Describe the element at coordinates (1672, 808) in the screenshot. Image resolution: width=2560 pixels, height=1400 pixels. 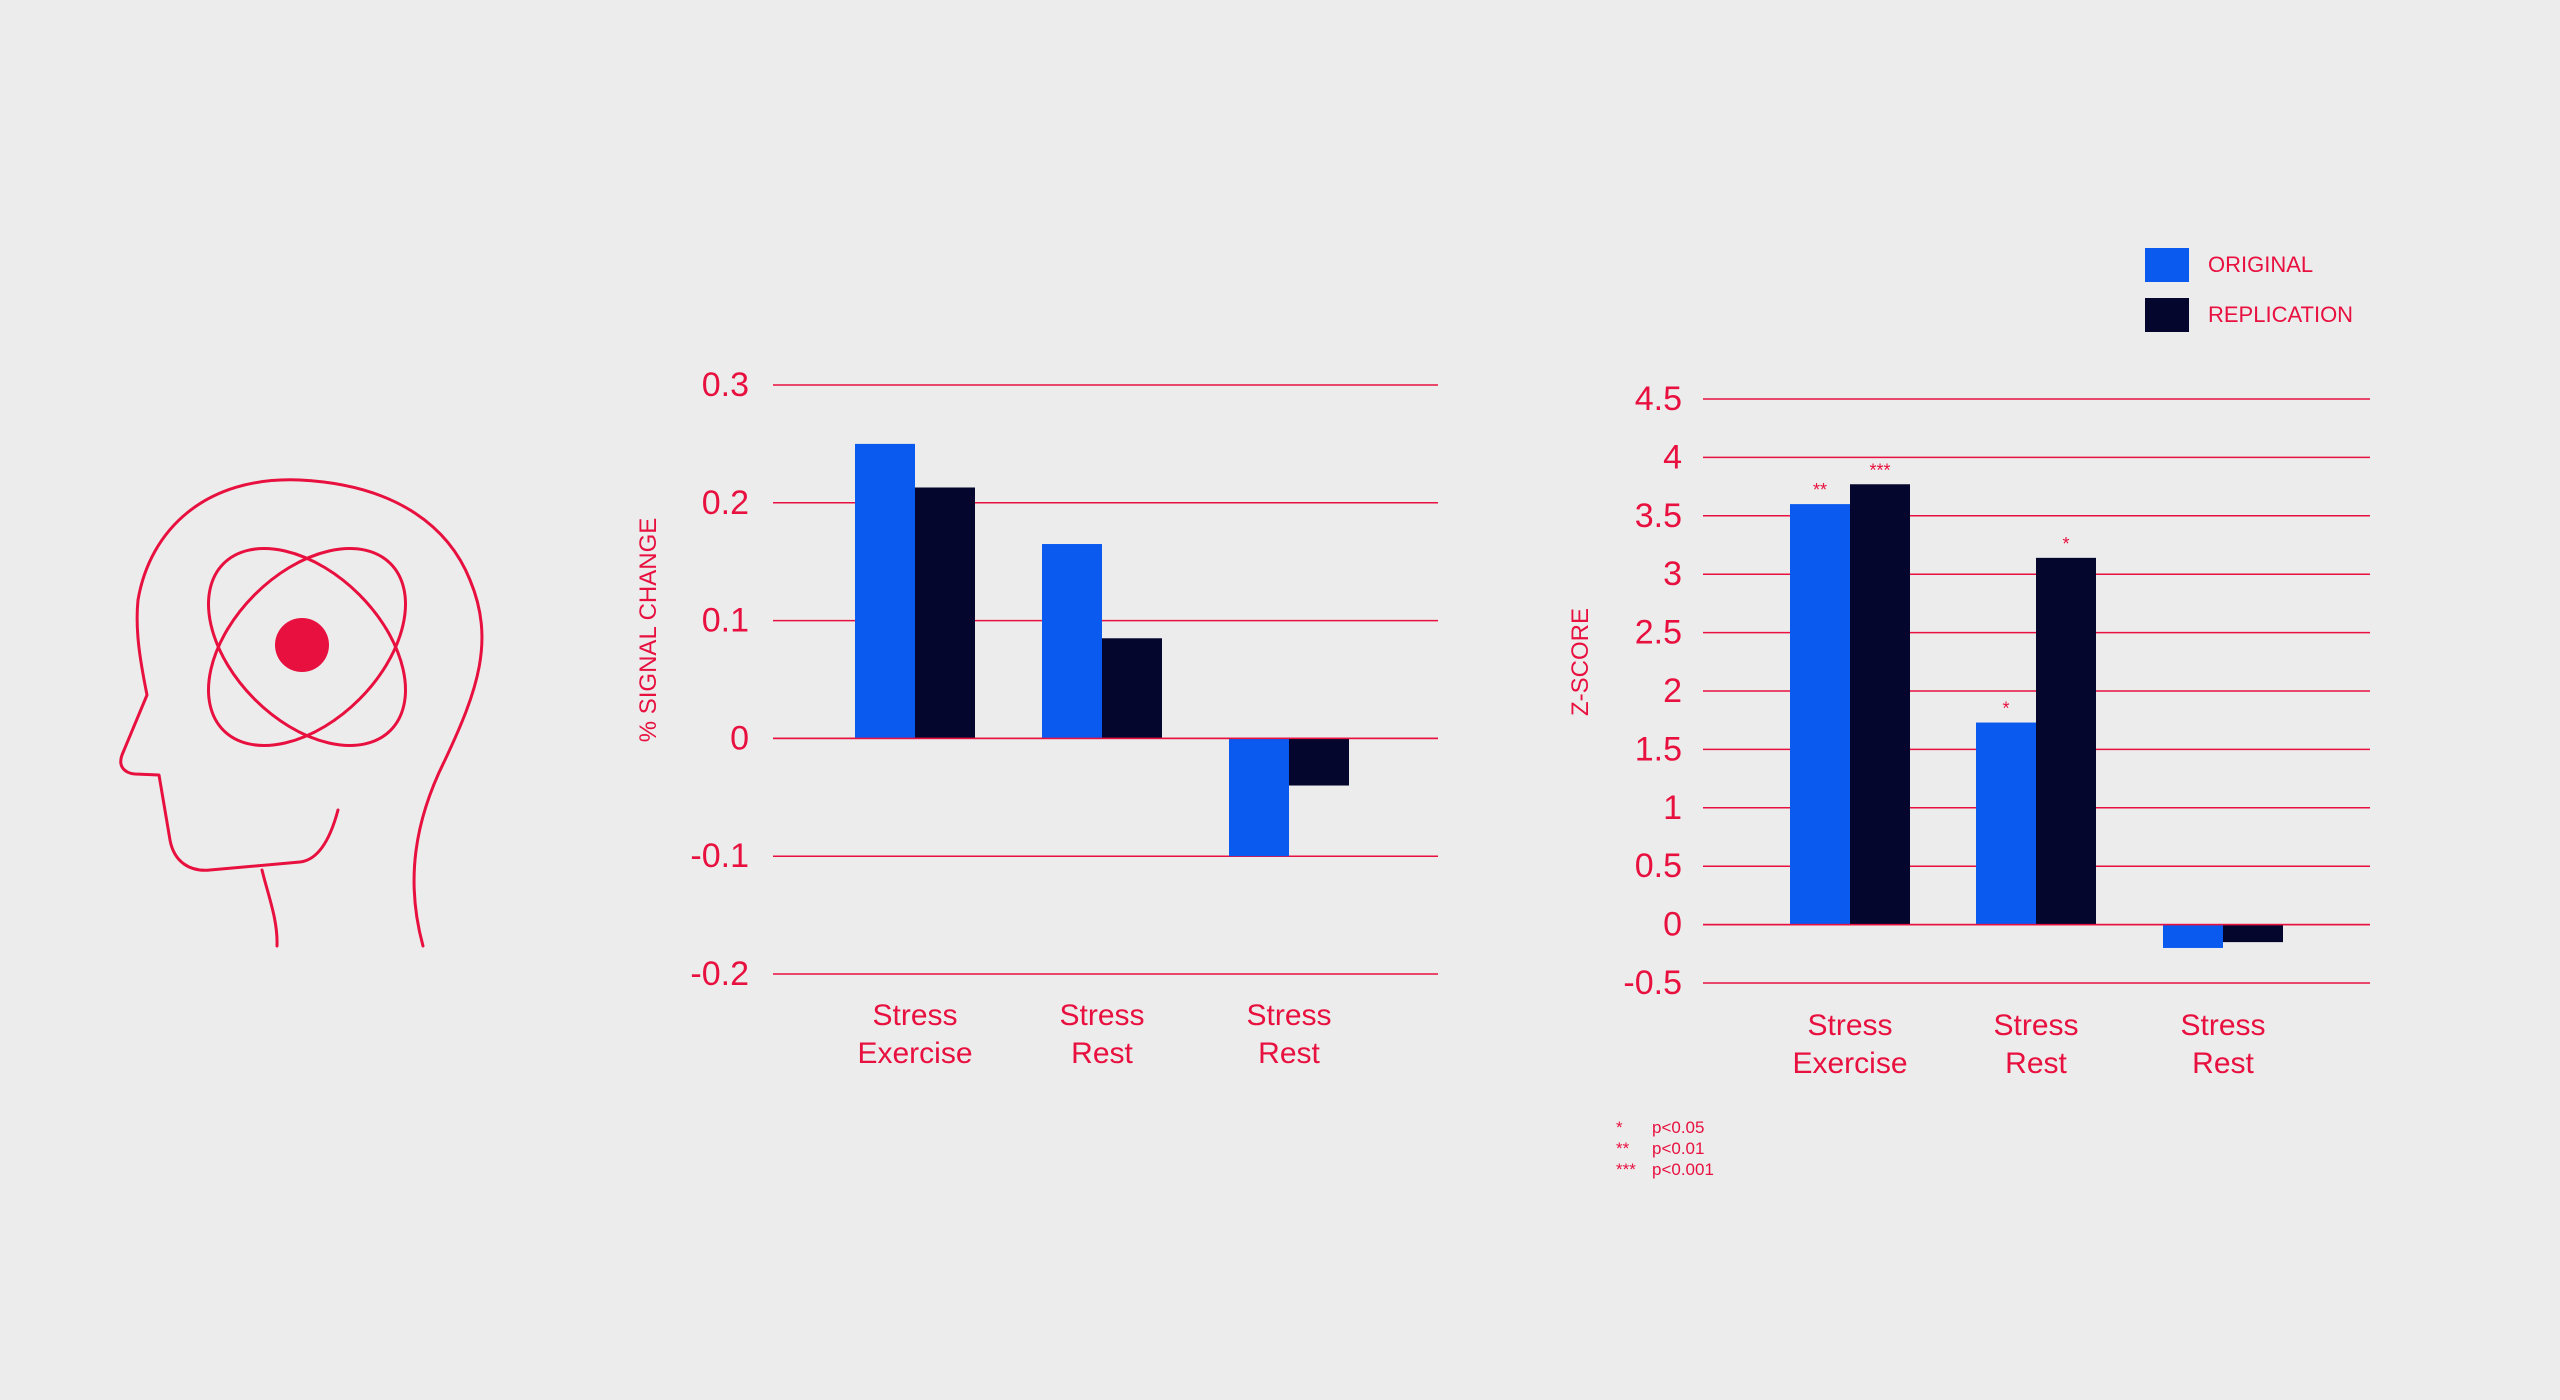
I see `y-tick-label: 1` at that location.